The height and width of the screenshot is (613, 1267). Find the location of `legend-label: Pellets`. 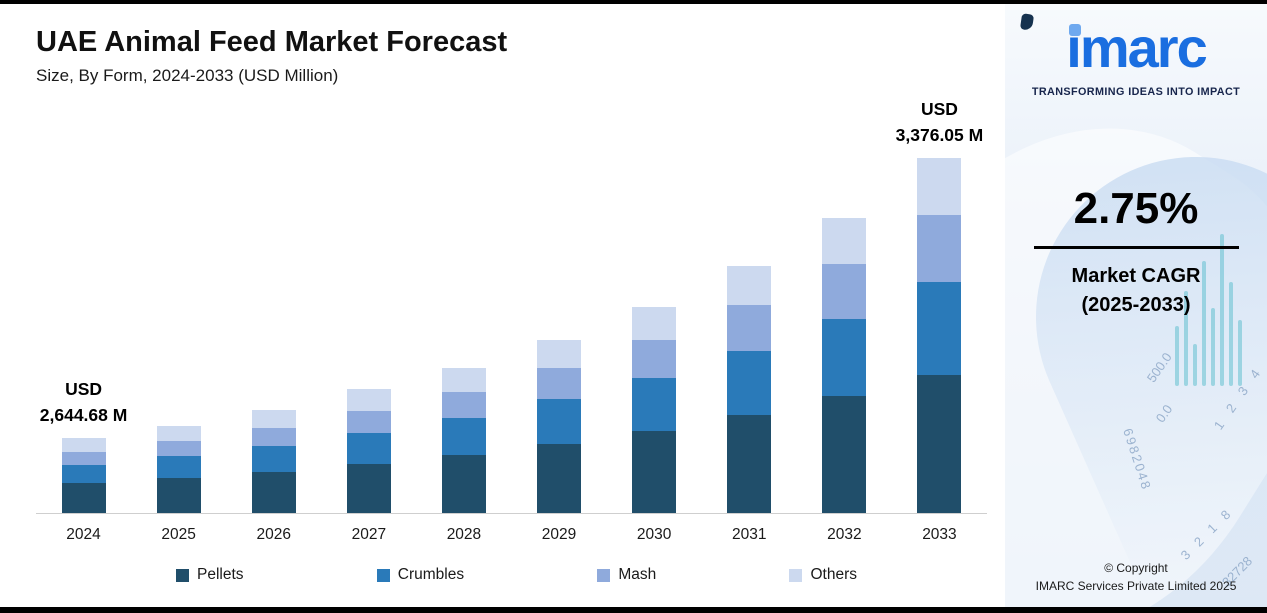

legend-label: Pellets is located at coordinates (220, 574).